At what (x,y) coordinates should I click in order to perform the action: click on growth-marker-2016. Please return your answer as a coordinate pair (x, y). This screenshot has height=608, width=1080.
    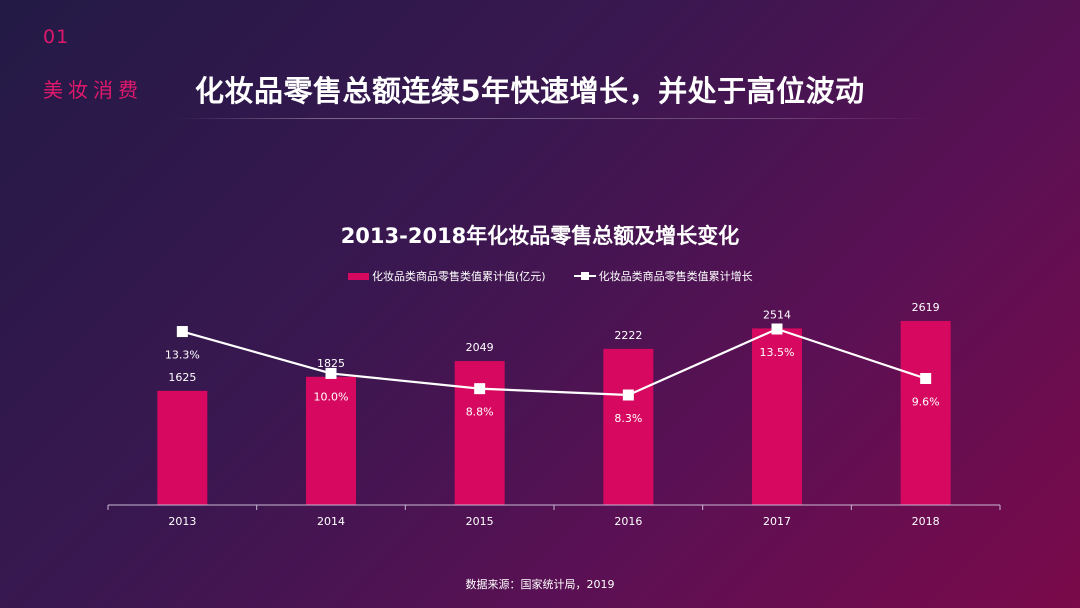
    Looking at the image, I should click on (628, 395).